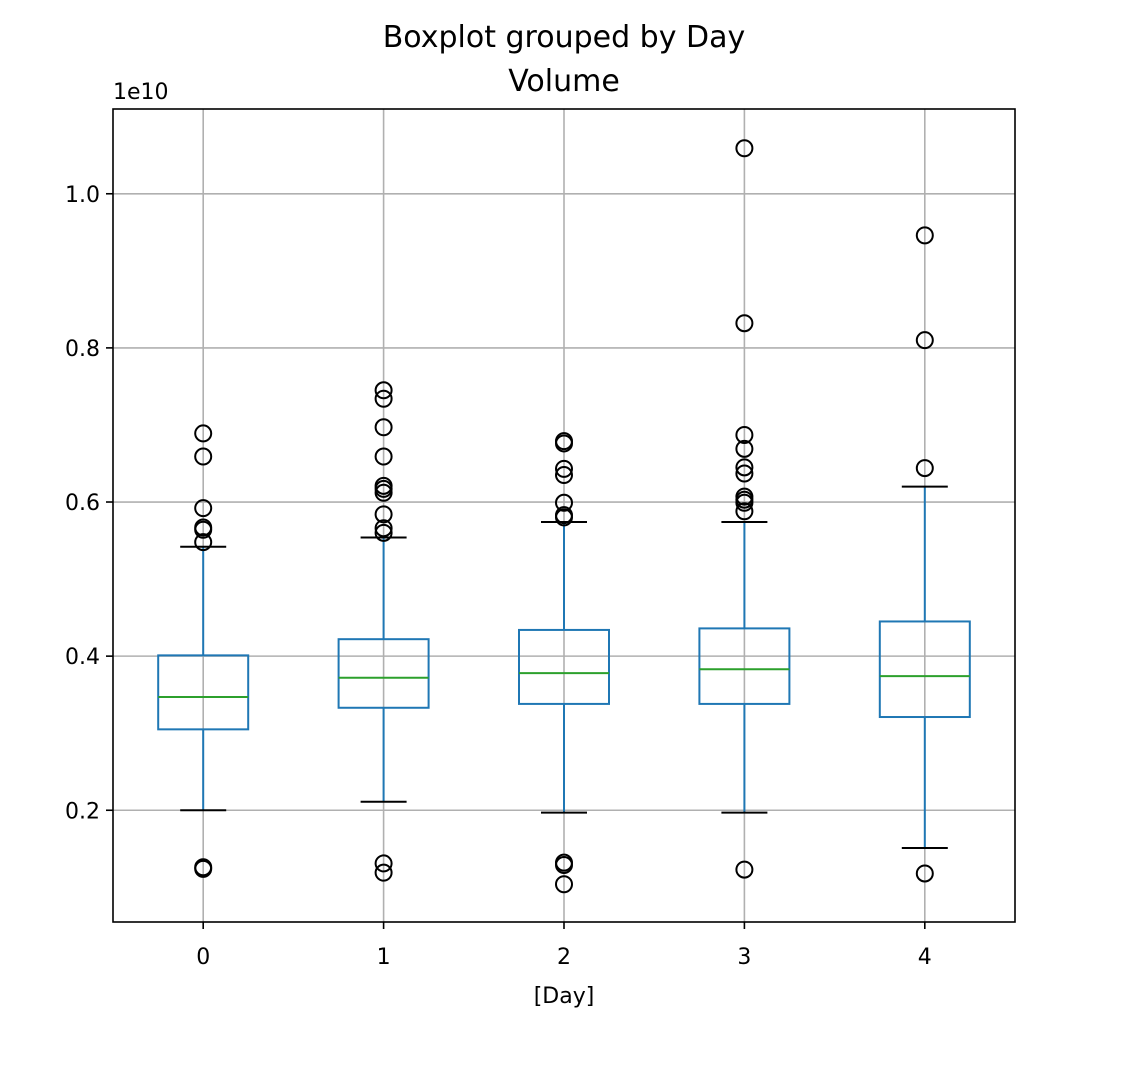 Image resolution: width=1128 pixels, height=1086 pixels. Describe the element at coordinates (564, 37) in the screenshot. I see `chart-title: Boxplot grouped by Day` at that location.